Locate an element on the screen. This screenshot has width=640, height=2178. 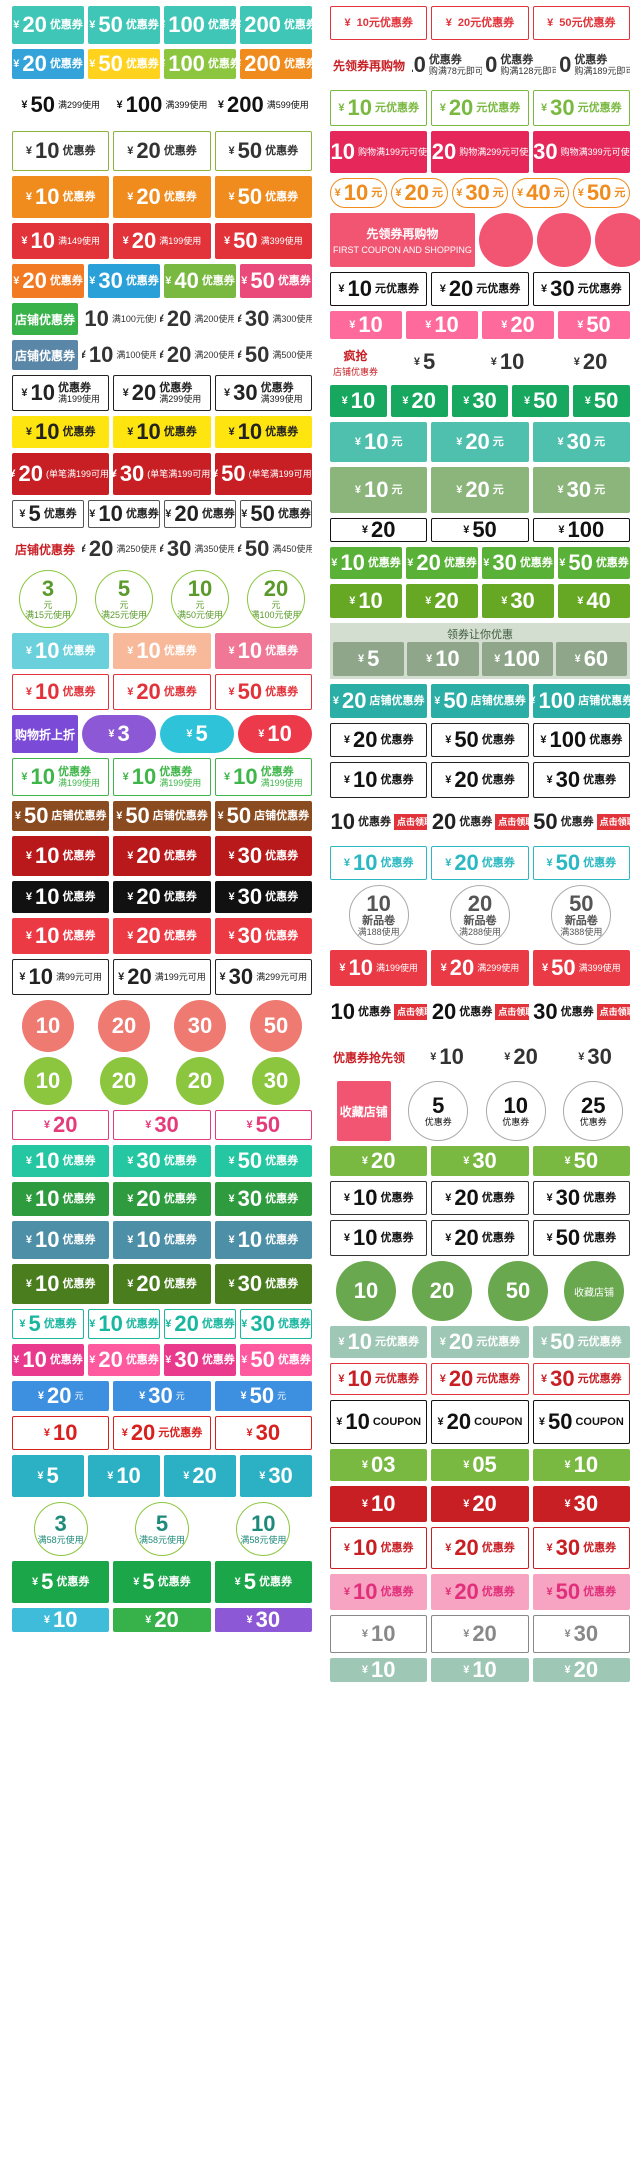
coupon-right-r19-0: ¥10 优惠券 is located at coordinates (379, 780).